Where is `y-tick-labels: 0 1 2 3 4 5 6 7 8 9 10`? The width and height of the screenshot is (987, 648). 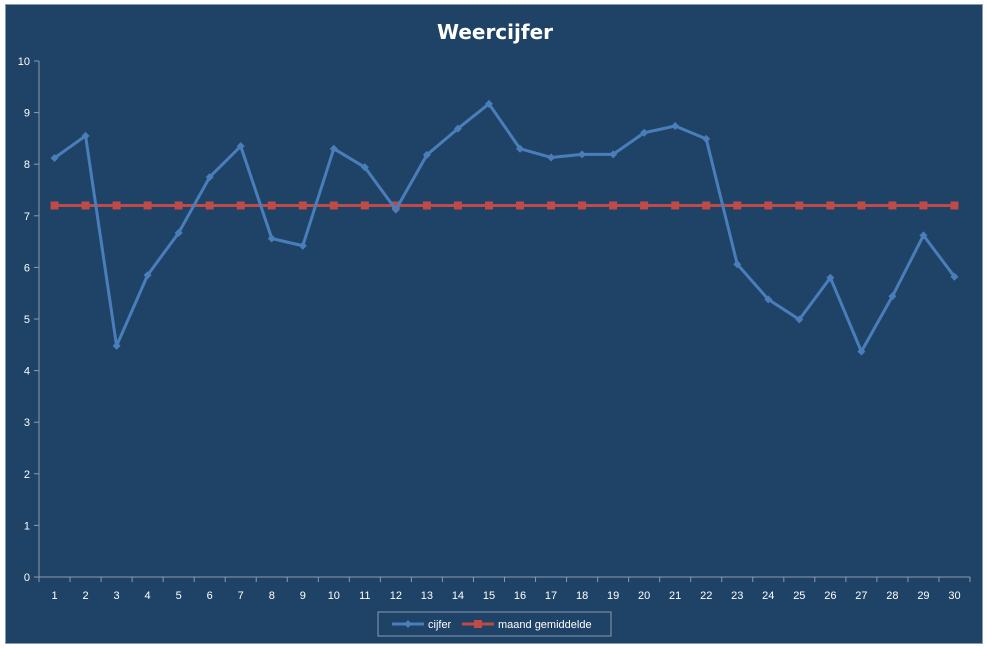 y-tick-labels: 0 1 2 3 4 5 6 7 8 9 10 is located at coordinates (24, 320).